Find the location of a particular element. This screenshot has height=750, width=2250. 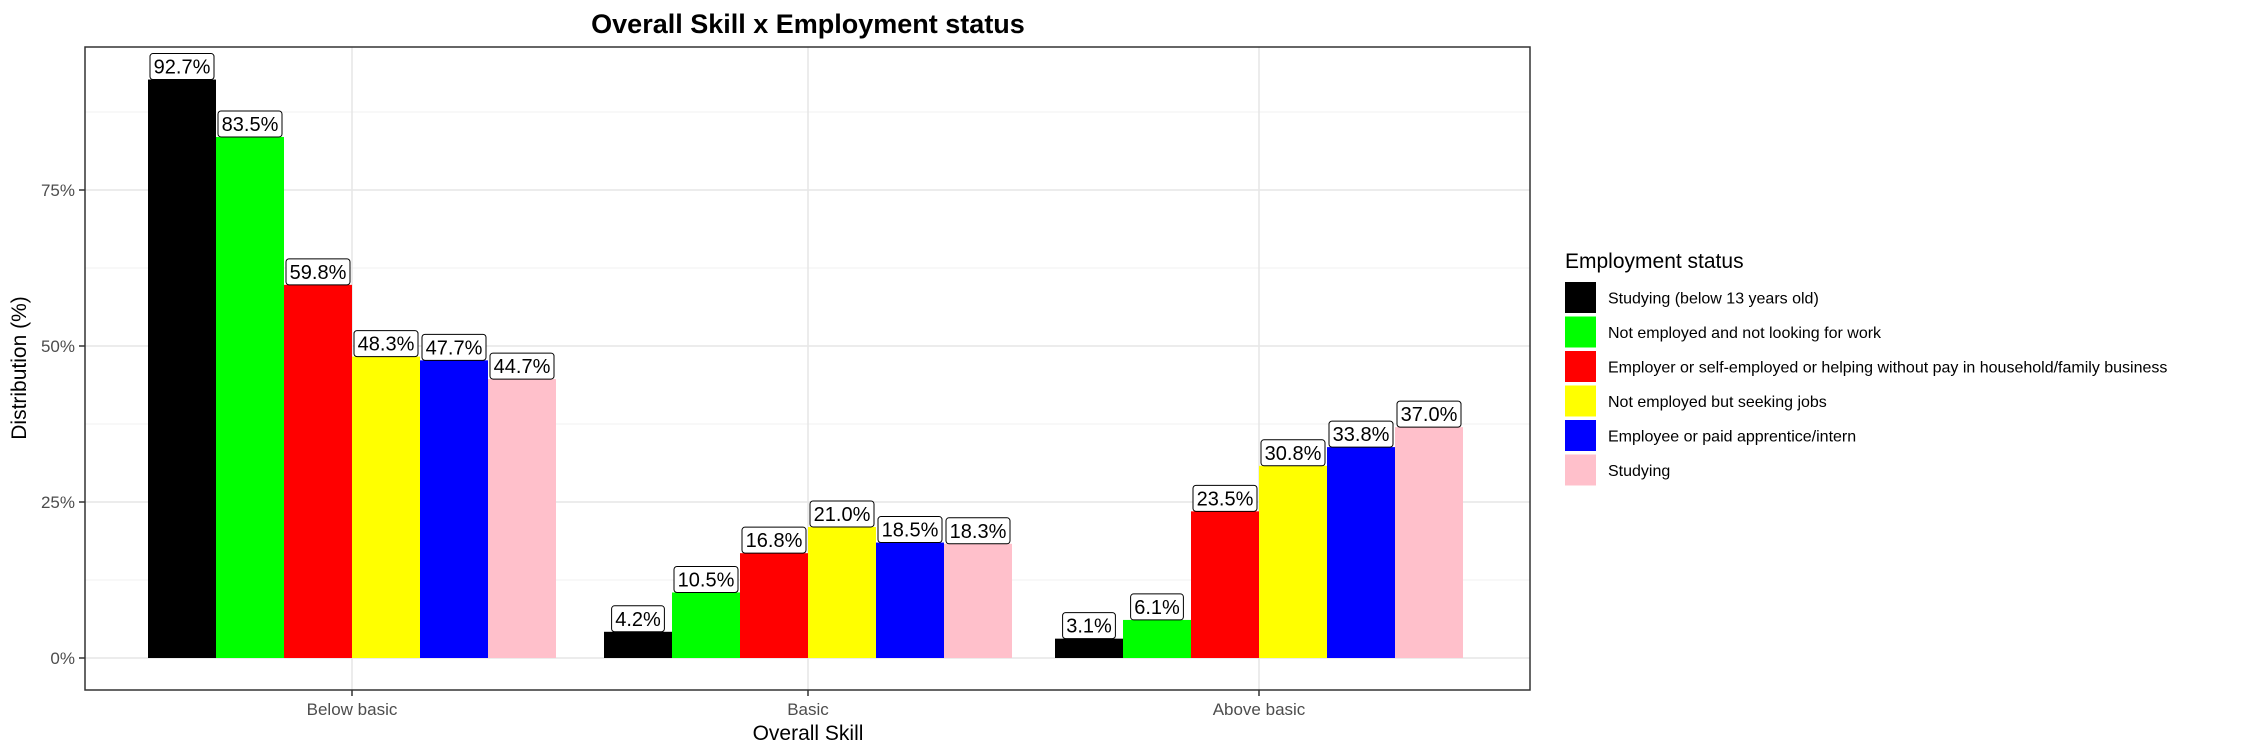

x-axis: Below basic Basic Above basic is located at coordinates (806, 704).